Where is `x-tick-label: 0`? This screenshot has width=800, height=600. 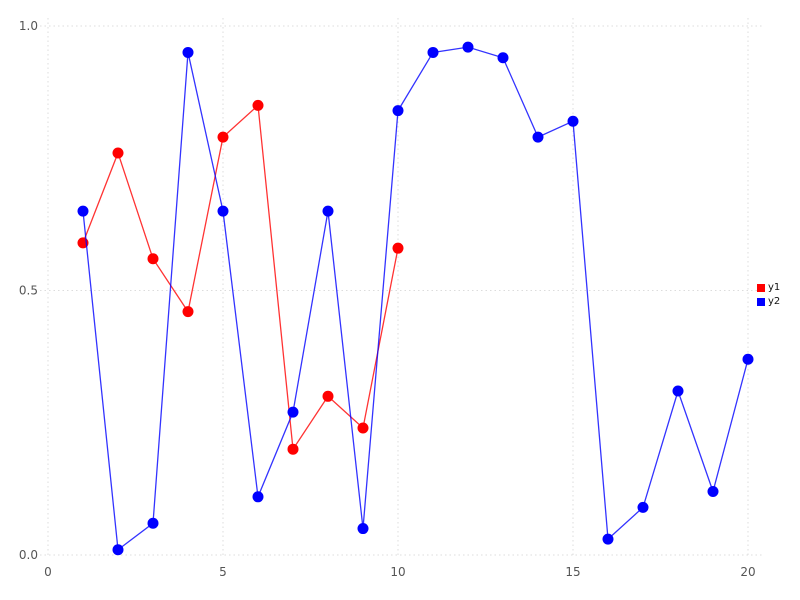
x-tick-label: 0 is located at coordinates (48, 572).